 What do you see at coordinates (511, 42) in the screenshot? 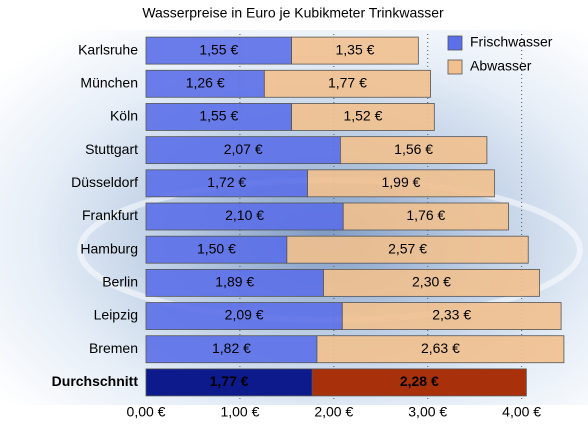
I see `legend-label: Frischwasser` at bounding box center [511, 42].